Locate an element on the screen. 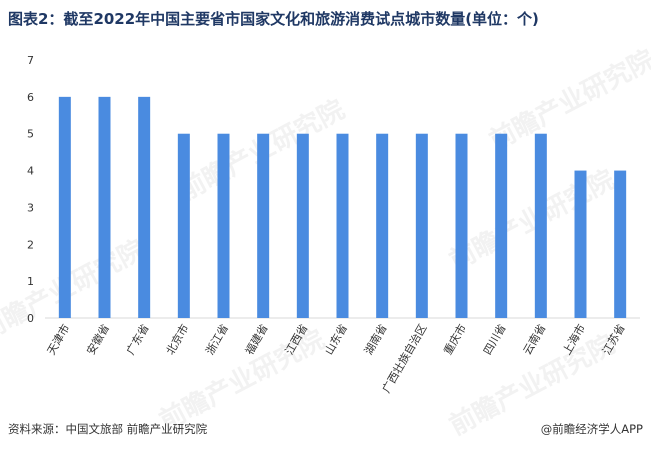  x-tick-label: 重庆市 is located at coordinates (454, 340).